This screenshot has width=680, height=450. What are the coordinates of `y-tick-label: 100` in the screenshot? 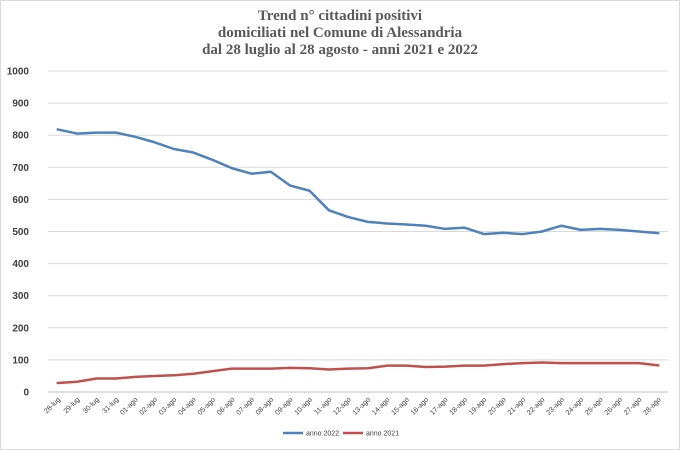 It's located at (20, 360).